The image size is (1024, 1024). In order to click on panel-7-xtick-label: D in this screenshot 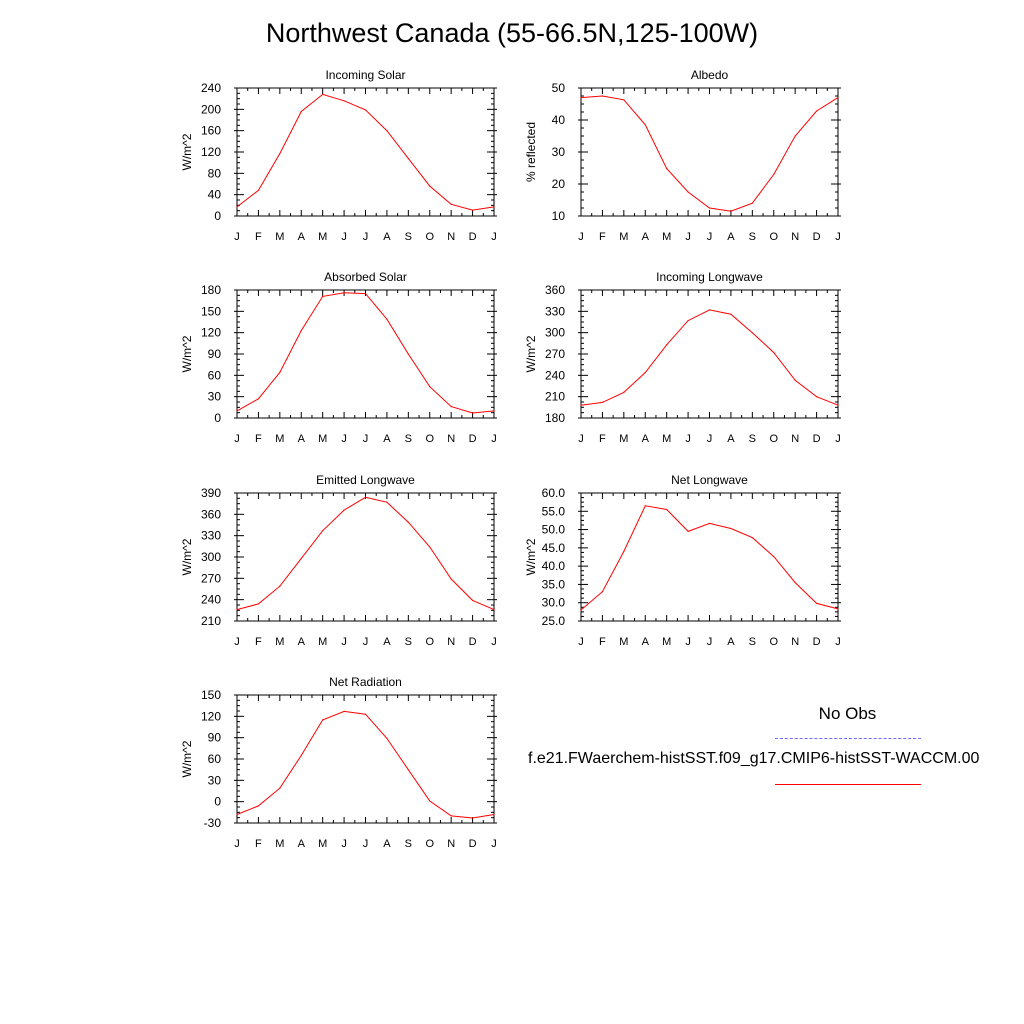, I will do `click(473, 844)`.